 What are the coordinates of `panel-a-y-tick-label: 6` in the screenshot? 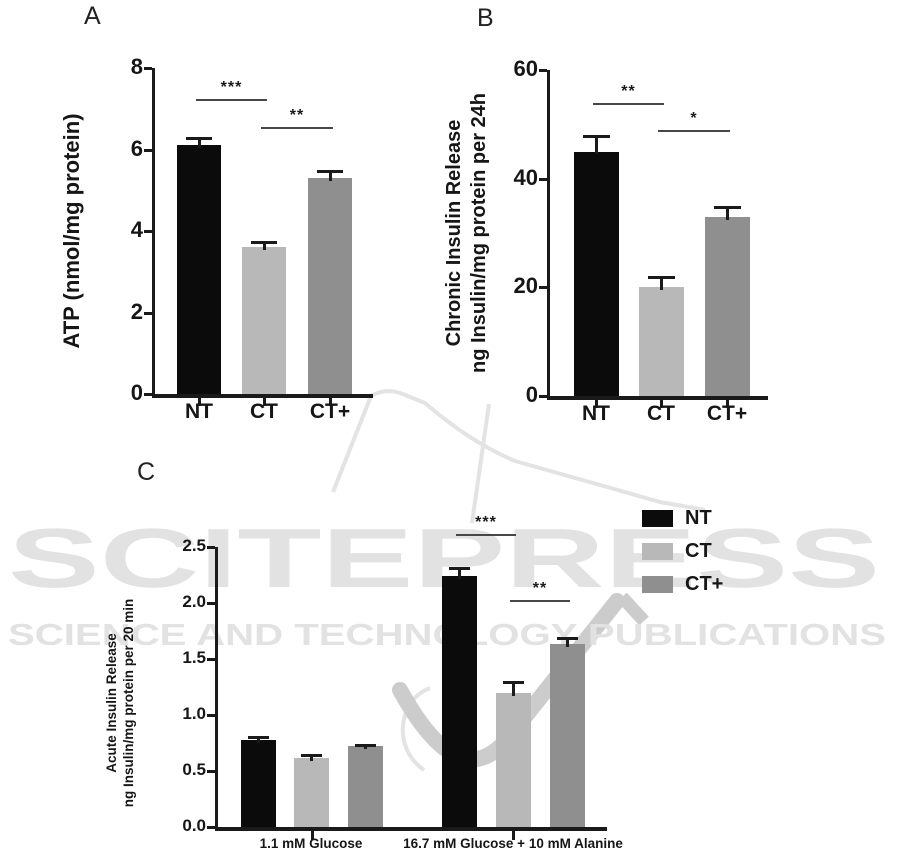 It's located at (136, 148).